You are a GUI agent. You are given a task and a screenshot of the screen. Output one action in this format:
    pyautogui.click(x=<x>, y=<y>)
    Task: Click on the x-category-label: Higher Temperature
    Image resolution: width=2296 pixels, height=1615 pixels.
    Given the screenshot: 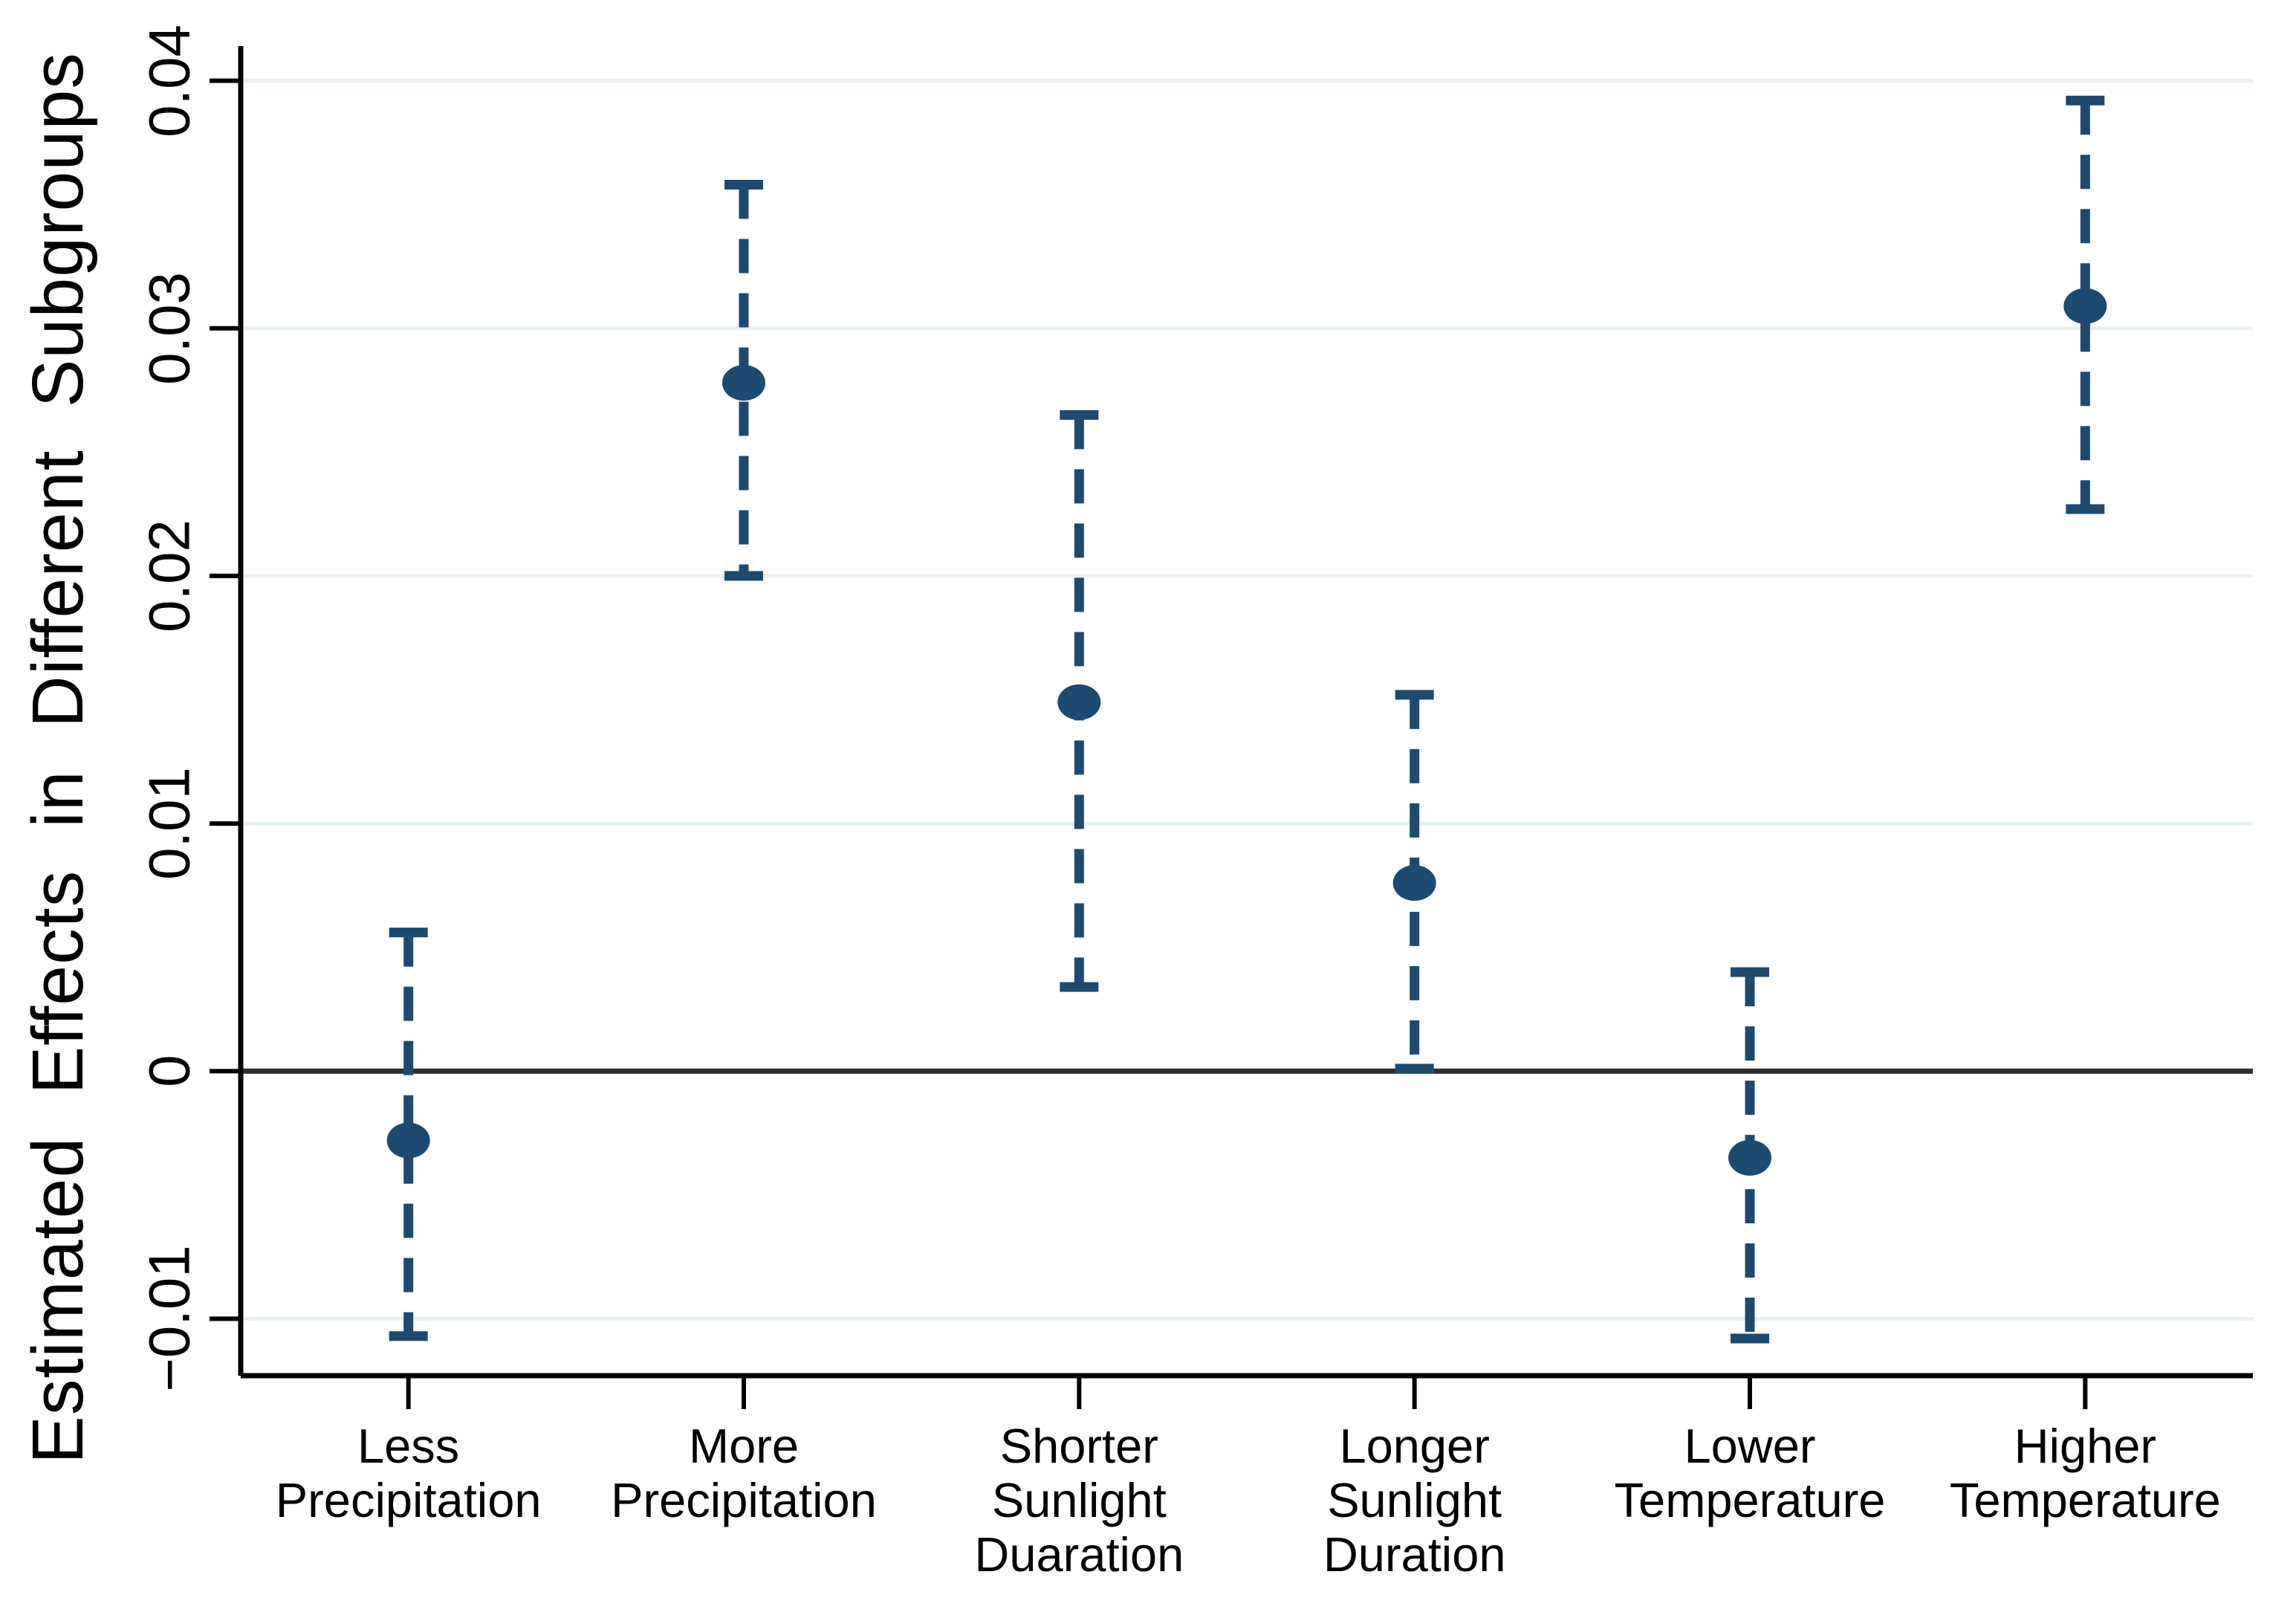 What is the action you would take?
    pyautogui.click(x=2085, y=1473)
    